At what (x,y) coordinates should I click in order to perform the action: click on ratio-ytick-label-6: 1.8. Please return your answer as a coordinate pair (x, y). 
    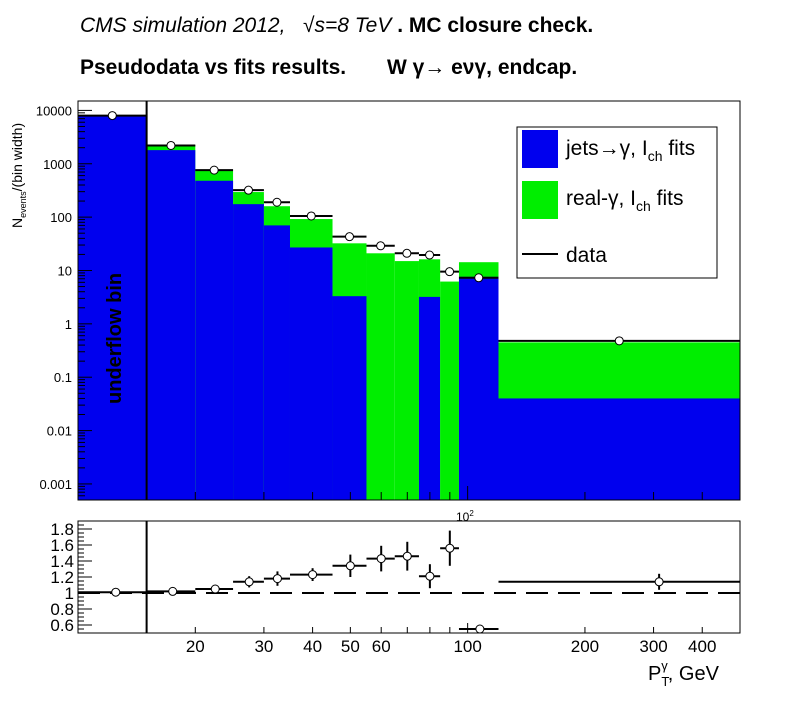
    Looking at the image, I should click on (62, 529).